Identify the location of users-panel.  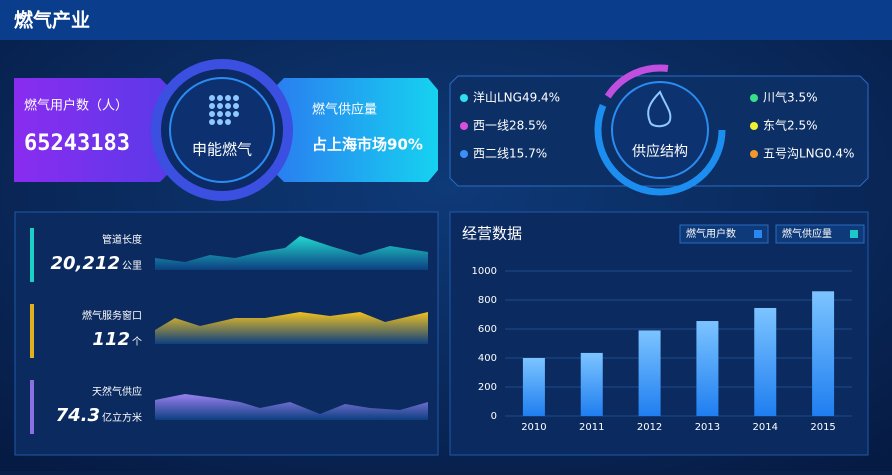
(93, 130).